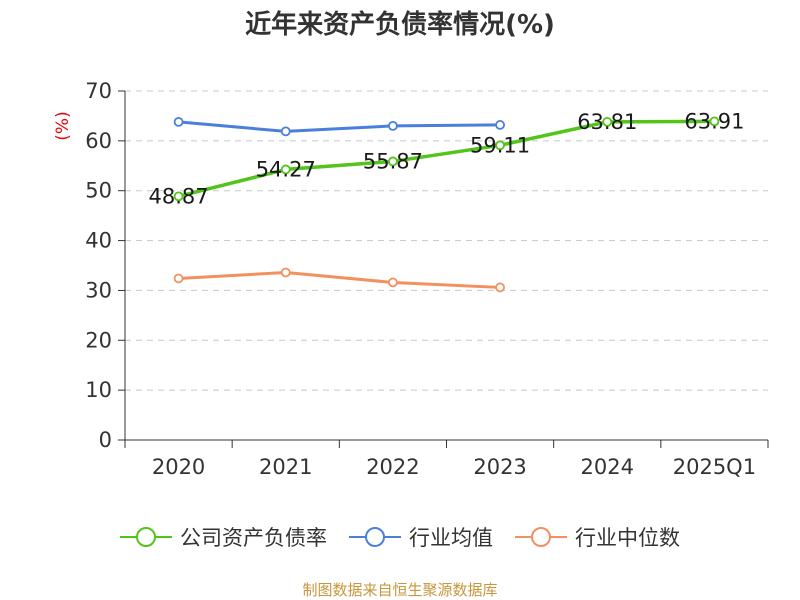 The image size is (800, 600). I want to click on legend: 公司资产负债率 行业均值 行业中位数, so click(400, 537).